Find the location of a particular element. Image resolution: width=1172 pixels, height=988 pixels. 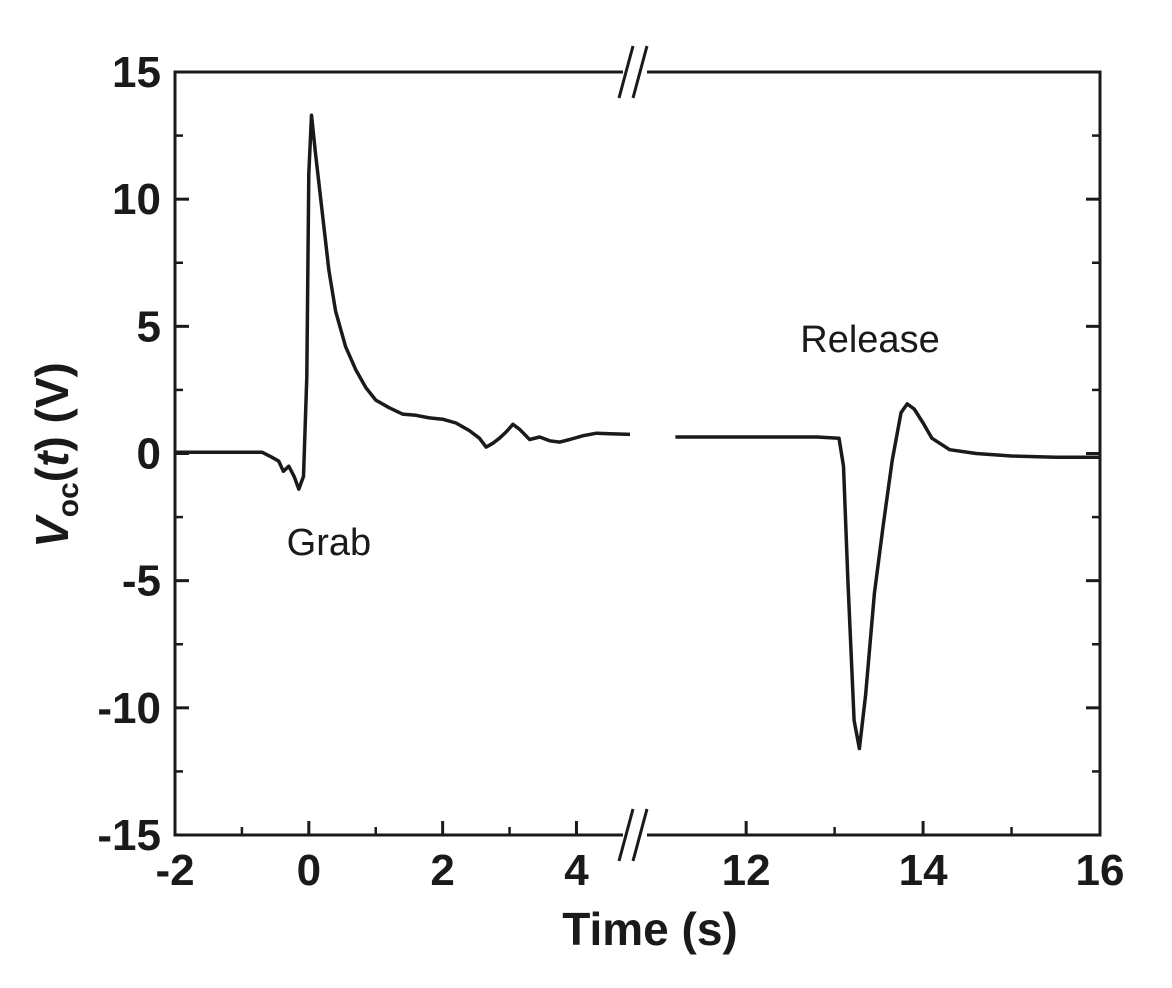

y-tick-label: 10 is located at coordinates (136, 199).